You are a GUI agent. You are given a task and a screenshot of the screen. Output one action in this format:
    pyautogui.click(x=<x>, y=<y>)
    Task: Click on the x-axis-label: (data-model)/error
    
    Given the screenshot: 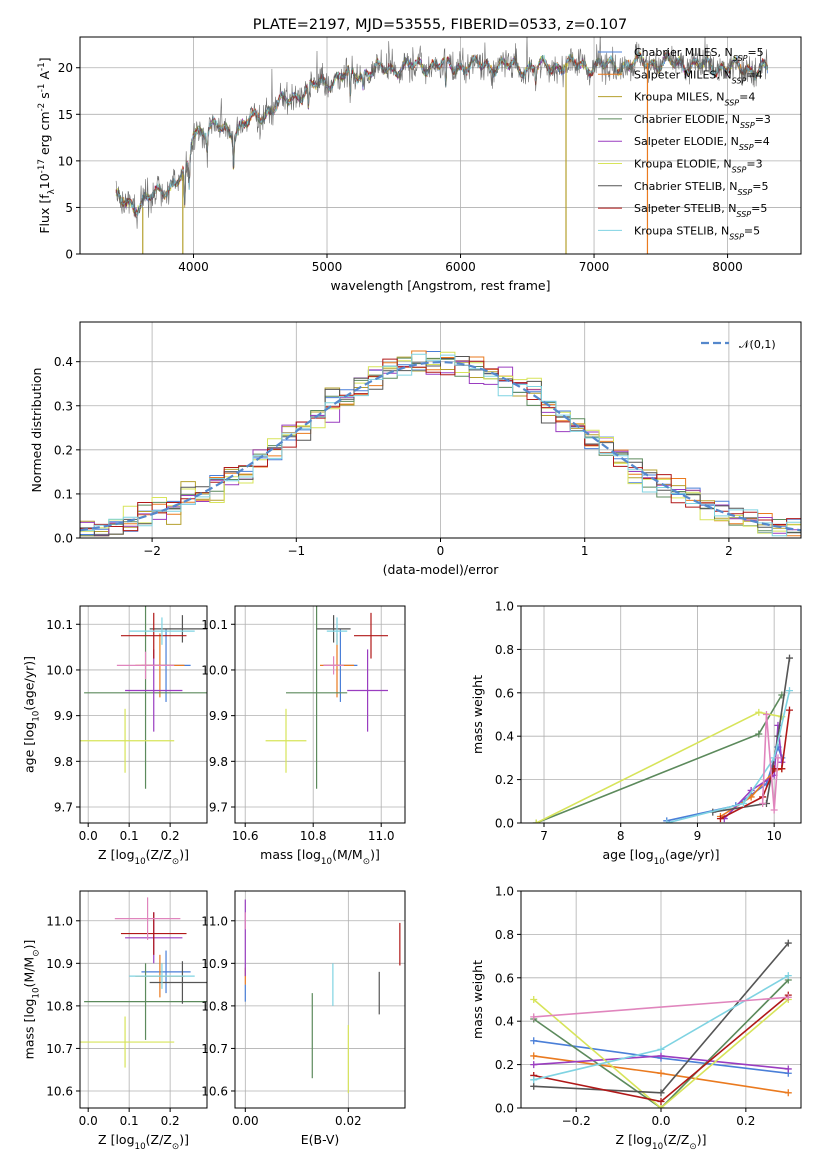 What is the action you would take?
    pyautogui.click(x=441, y=569)
    